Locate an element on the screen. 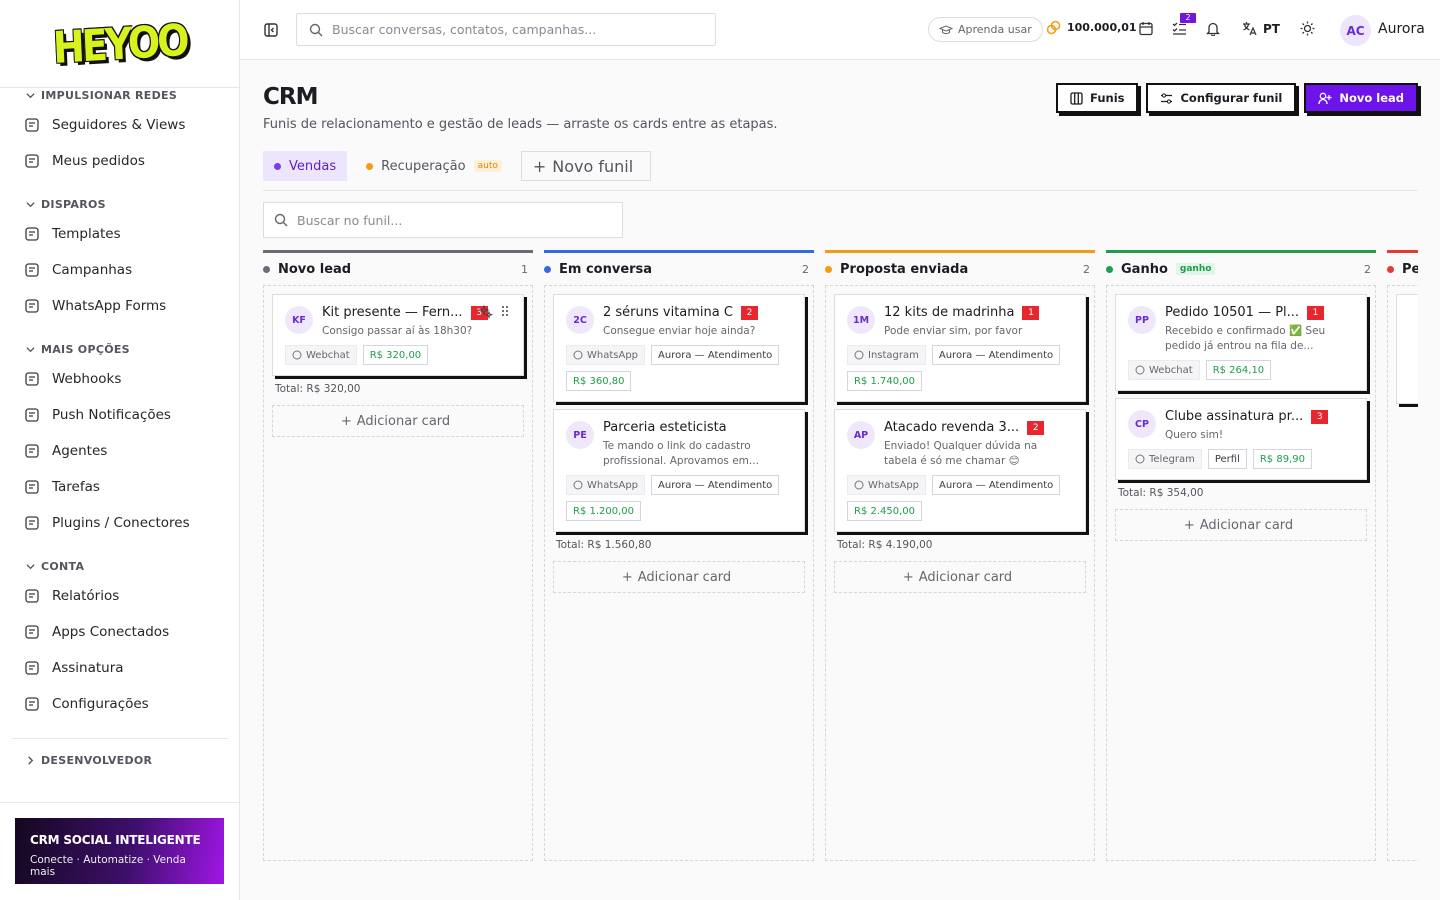 The width and height of the screenshot is (1440, 900). calendar-icon is located at coordinates (1146, 28).